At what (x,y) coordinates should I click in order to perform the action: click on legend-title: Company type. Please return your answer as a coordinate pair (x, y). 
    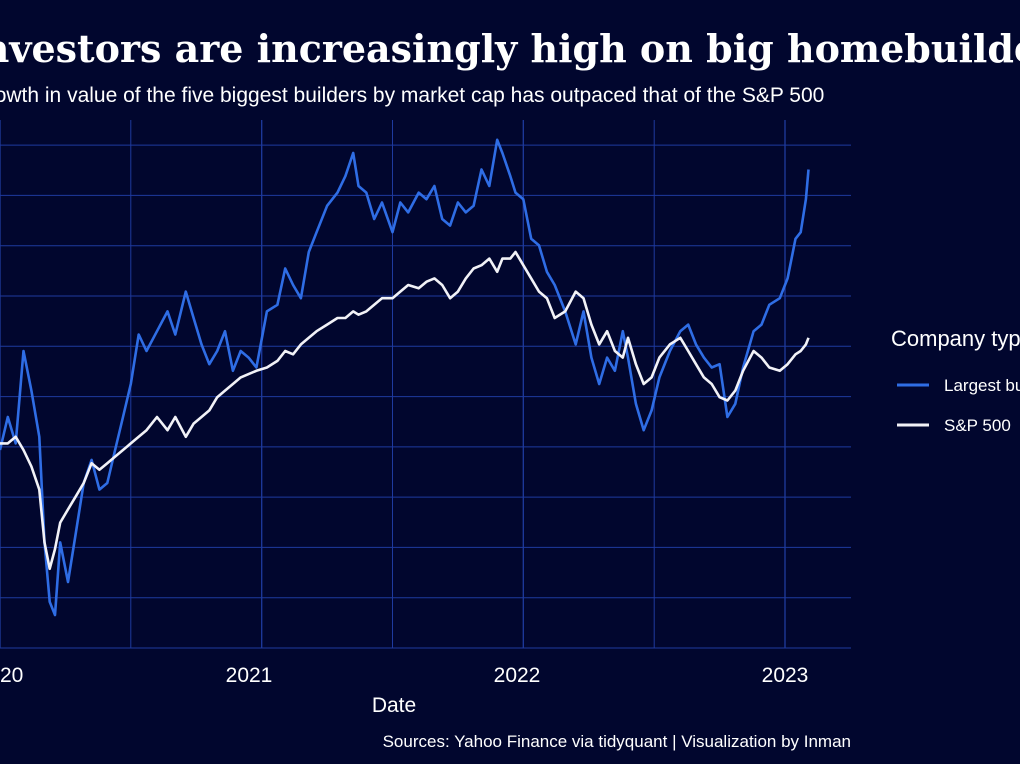
    Looking at the image, I should click on (955, 338).